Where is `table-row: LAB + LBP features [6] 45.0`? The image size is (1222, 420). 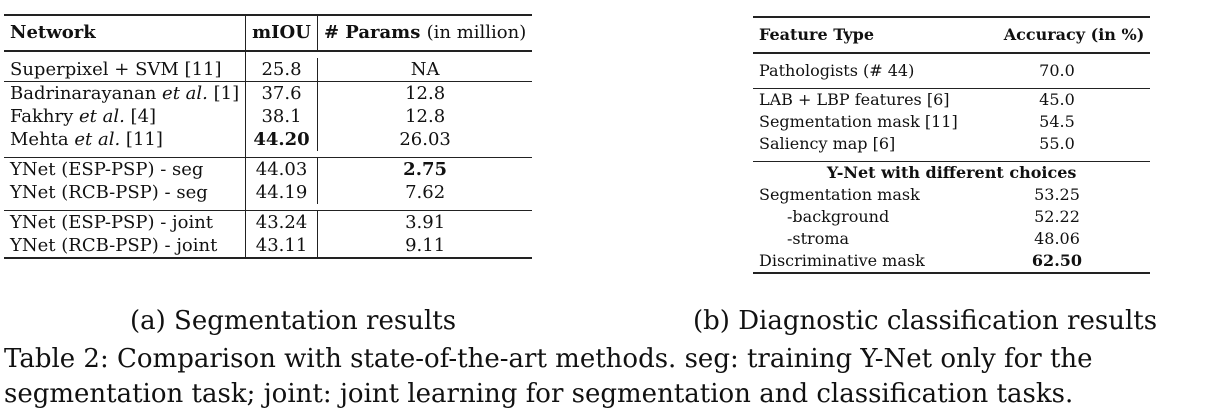
table-row: LAB + LBP features [6] 45.0 is located at coordinates (952, 100).